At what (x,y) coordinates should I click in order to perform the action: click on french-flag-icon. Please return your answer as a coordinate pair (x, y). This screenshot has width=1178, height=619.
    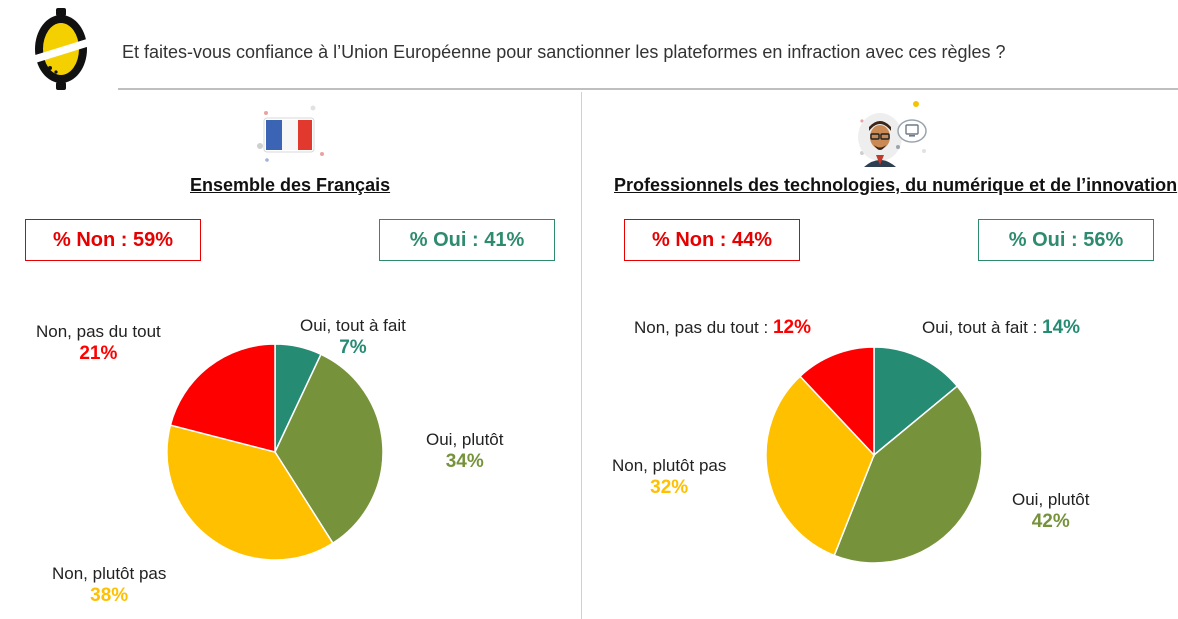
    Looking at the image, I should click on (290, 133).